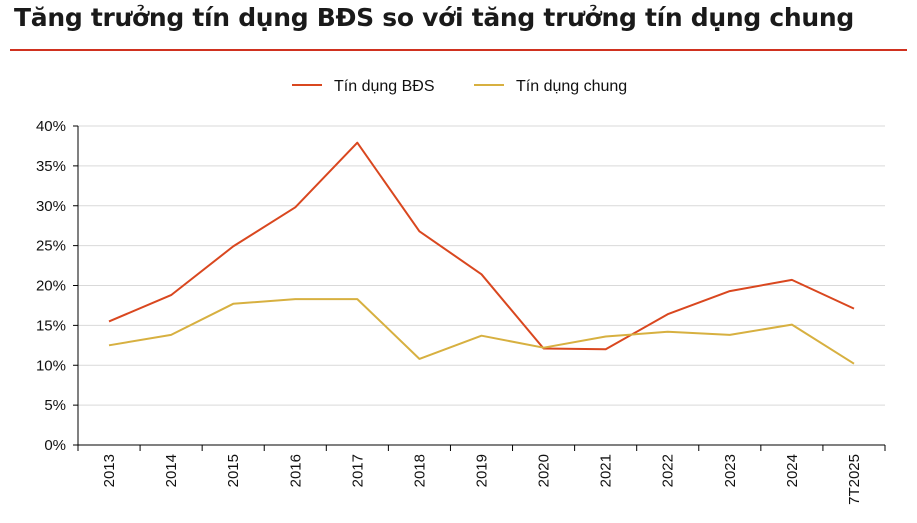 The height and width of the screenshot is (523, 917). Describe the element at coordinates (544, 470) in the screenshot. I see `x-tick-label-7: 2020` at that location.